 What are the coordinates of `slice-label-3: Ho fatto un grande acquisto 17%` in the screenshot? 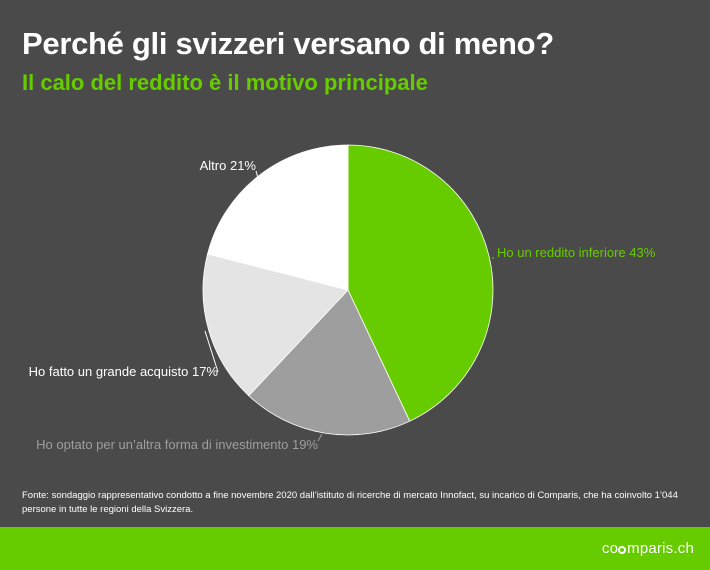 It's located at (124, 371).